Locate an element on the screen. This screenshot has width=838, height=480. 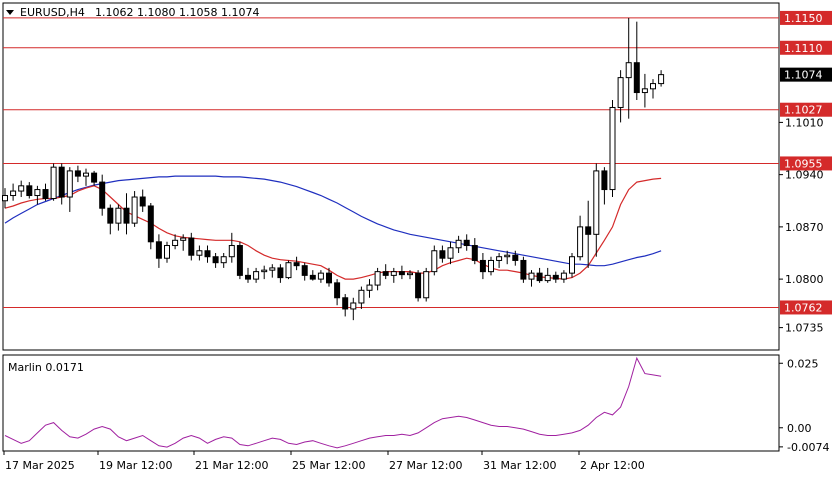
price-tick-label: 1.0800 is located at coordinates (804, 279).